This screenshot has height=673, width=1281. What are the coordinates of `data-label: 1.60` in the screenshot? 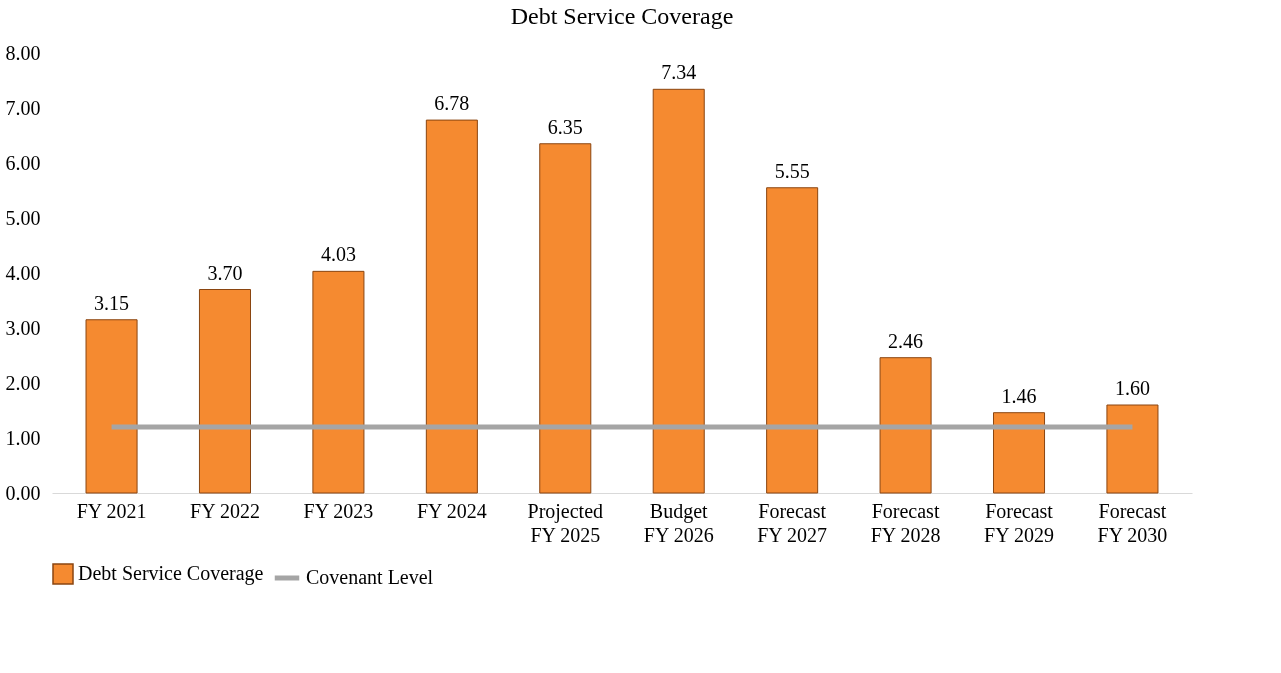 It's located at (1132, 388).